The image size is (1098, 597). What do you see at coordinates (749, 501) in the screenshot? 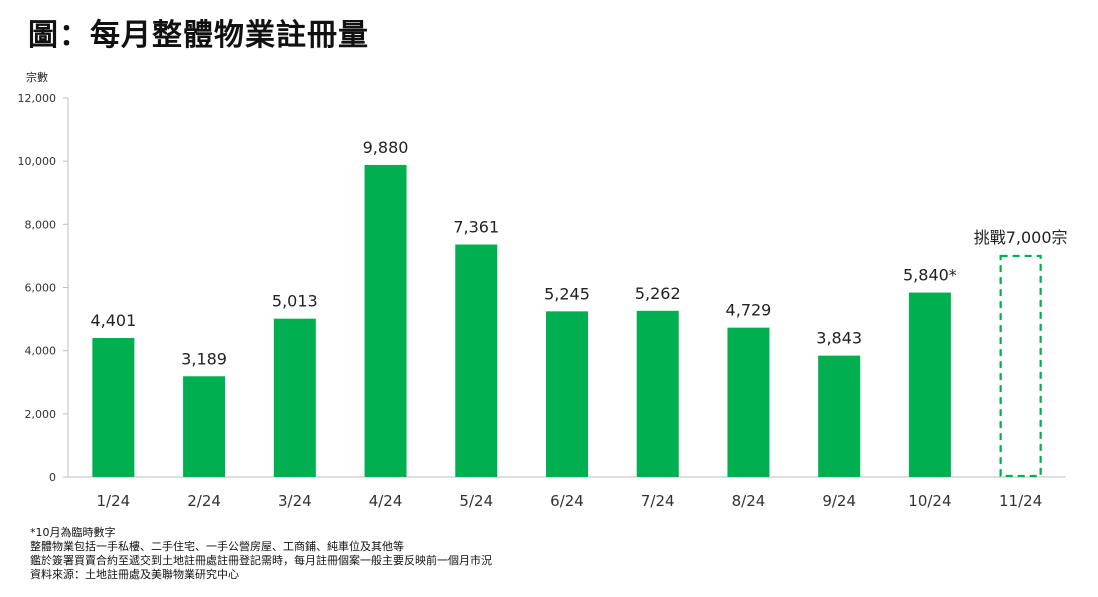
I see `x-tick-label: 8/24` at bounding box center [749, 501].